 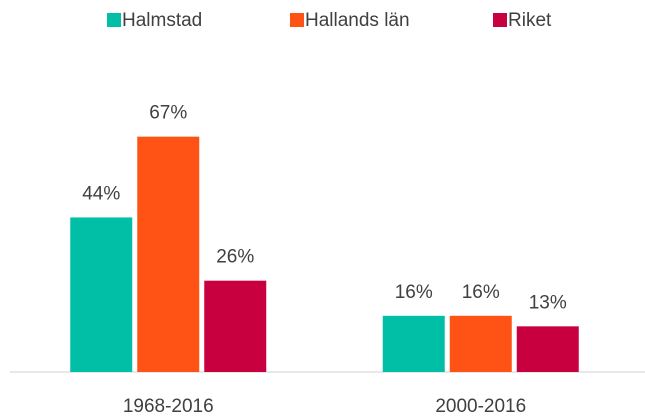 I want to click on legend-label: Hallands län, so click(x=357, y=20).